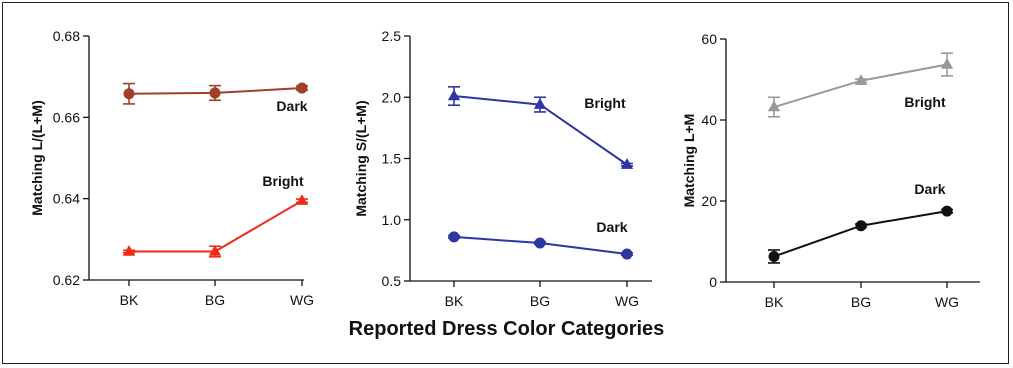 This screenshot has width=1013, height=368. I want to click on y-tick-label: 40, so click(709, 120).